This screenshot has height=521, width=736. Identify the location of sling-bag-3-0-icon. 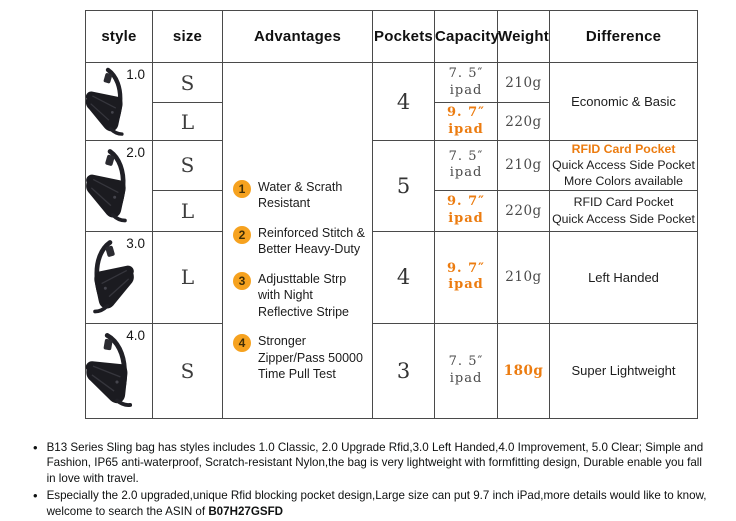
(110, 277).